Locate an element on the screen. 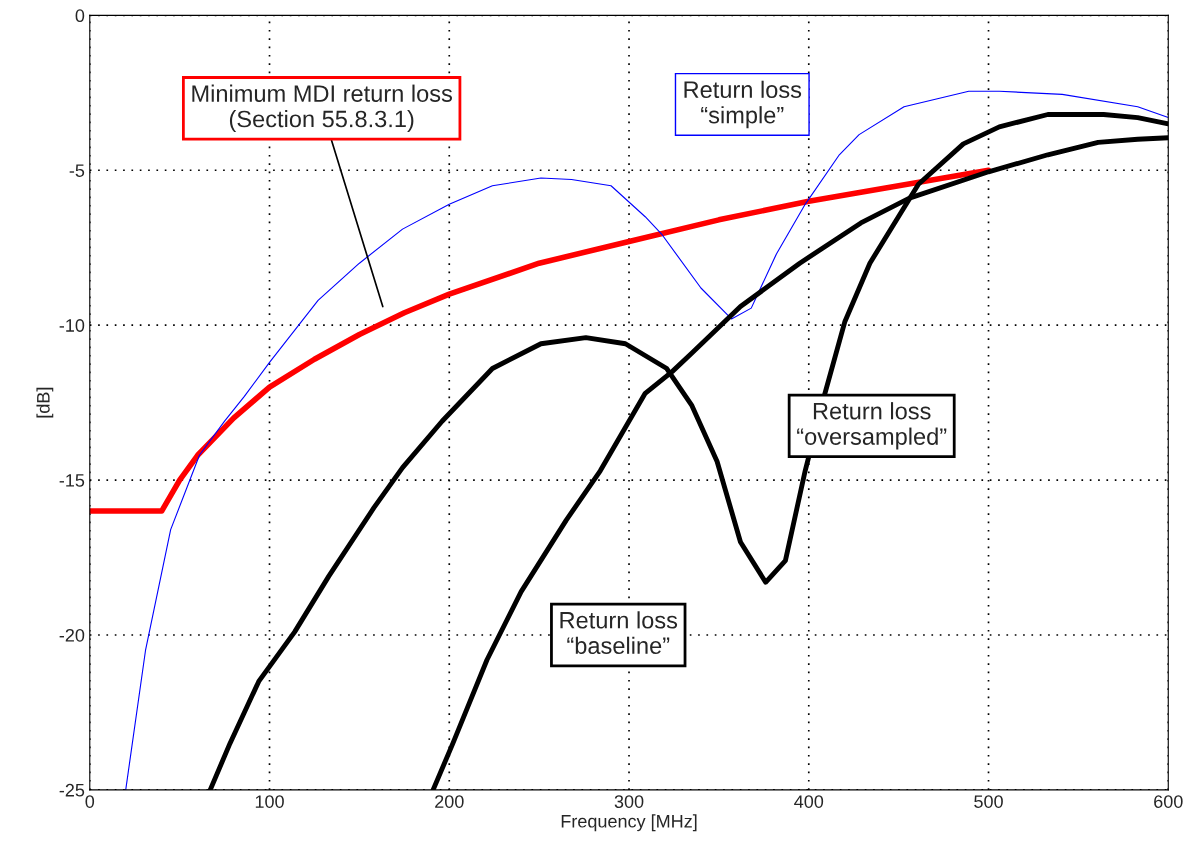 The image size is (1197, 853). series-label: Return loss “baseline” is located at coordinates (619, 633).